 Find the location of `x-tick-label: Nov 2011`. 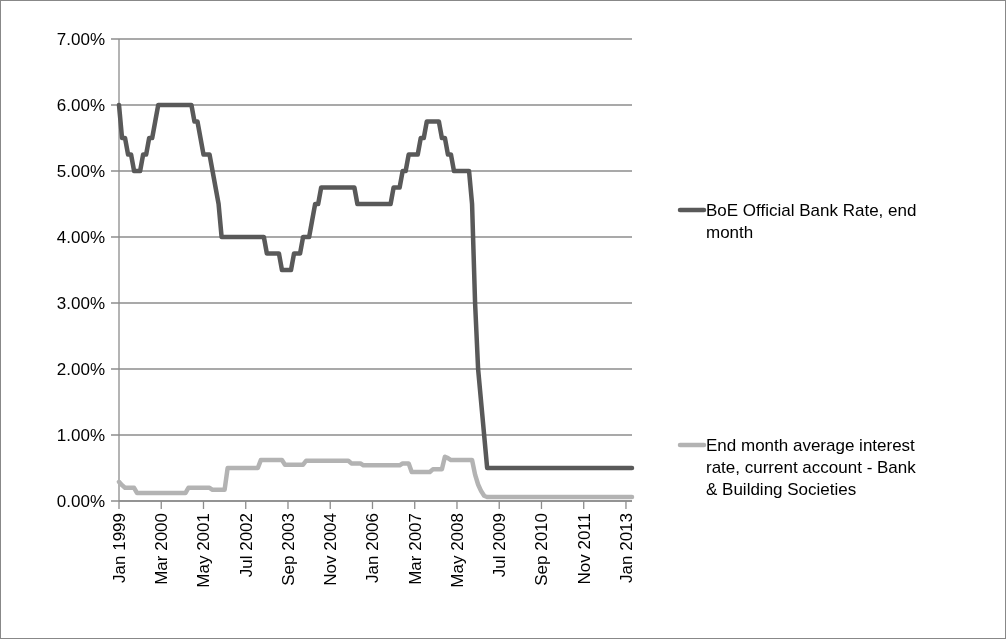

x-tick-label: Nov 2011 is located at coordinates (584, 549).